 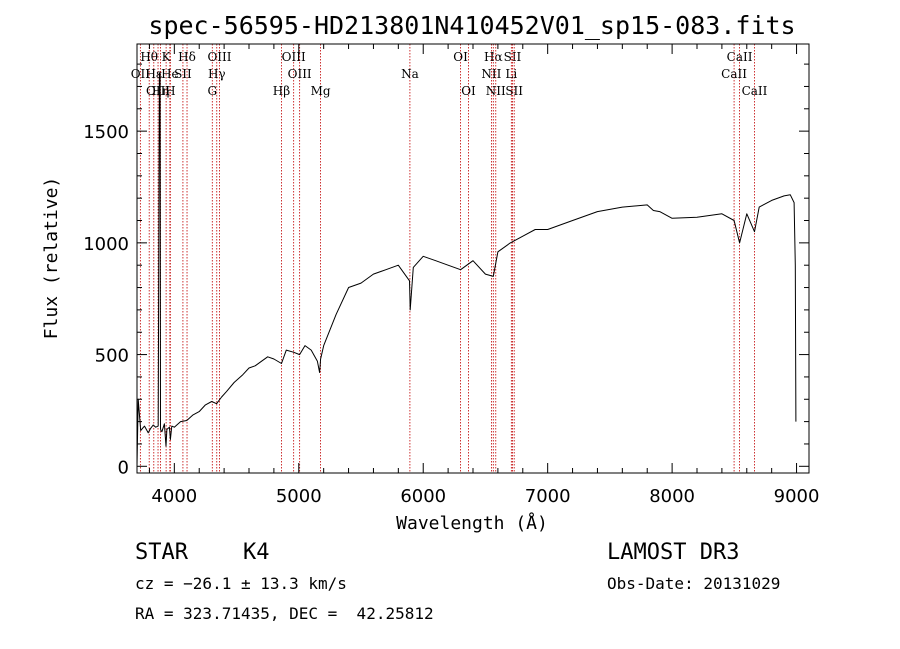 I want to click on spectral-line-label: Na, so click(x=410, y=74).